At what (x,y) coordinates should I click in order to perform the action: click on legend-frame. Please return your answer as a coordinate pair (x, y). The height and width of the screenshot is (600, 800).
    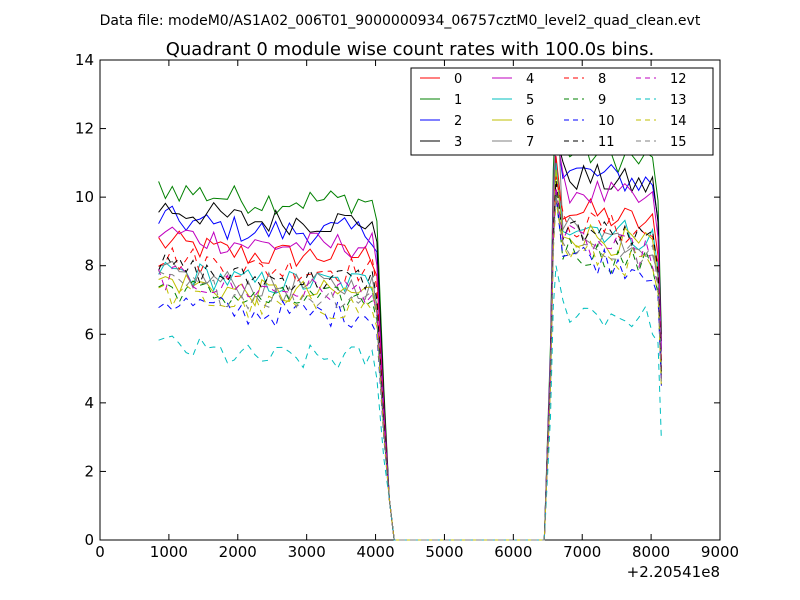
    Looking at the image, I should click on (562, 111).